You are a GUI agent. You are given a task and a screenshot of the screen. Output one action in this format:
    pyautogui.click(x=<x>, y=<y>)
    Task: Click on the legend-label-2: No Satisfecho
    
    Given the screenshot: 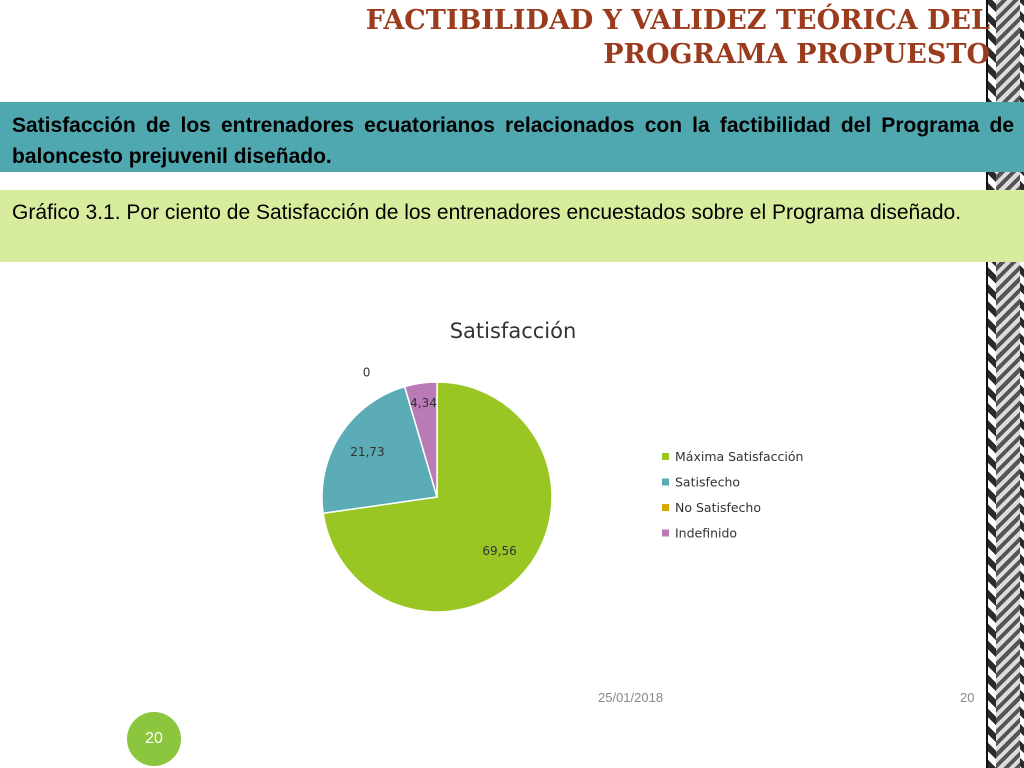 What is the action you would take?
    pyautogui.click(x=718, y=507)
    